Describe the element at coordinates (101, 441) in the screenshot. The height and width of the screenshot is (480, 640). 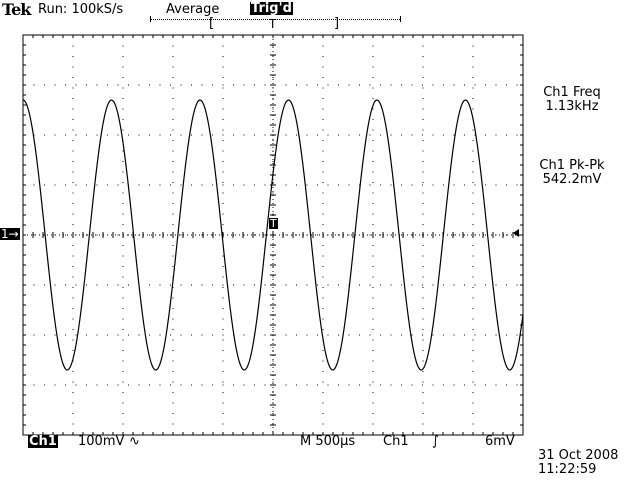
I see `volts-per-div: 100mV` at that location.